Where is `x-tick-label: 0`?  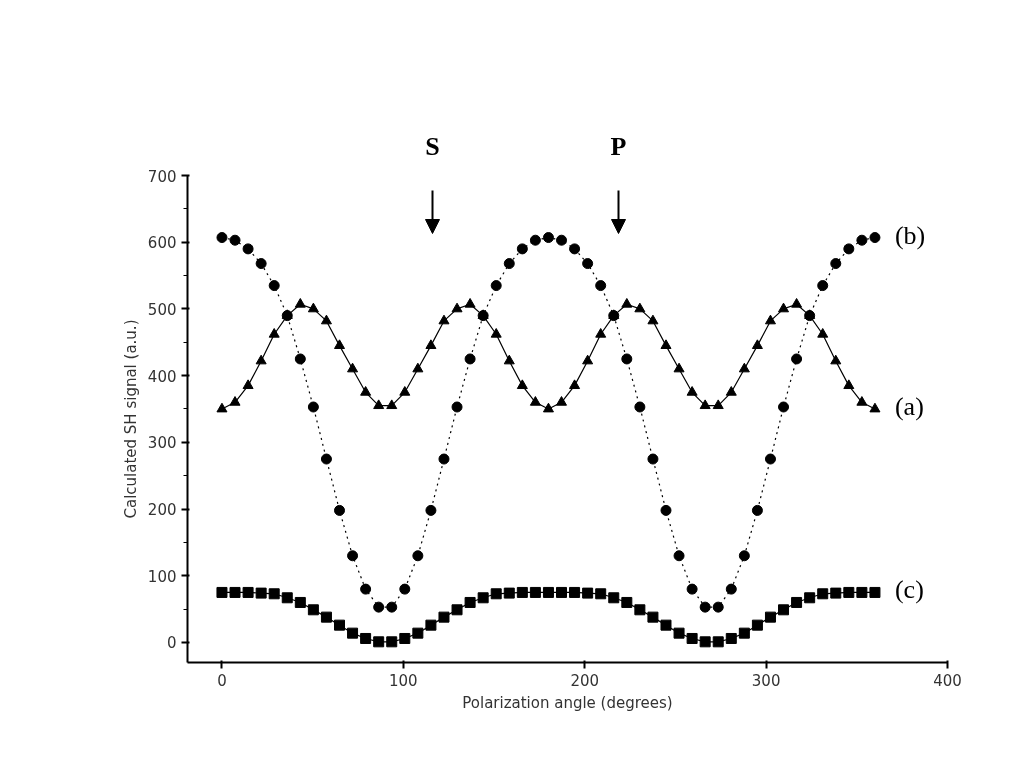
x-tick-label: 0 is located at coordinates (222, 680).